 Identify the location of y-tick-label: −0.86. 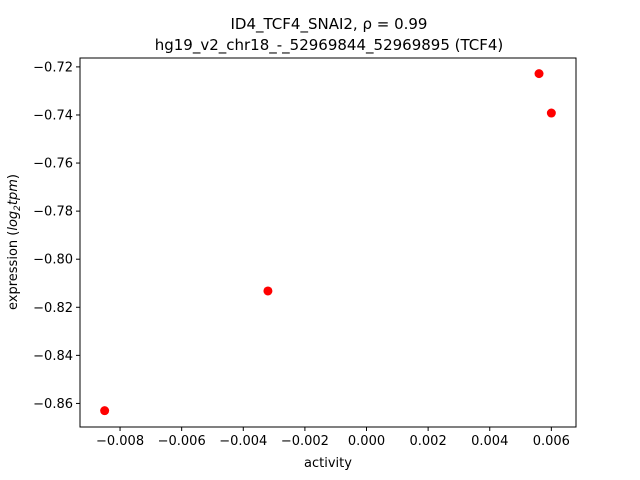
(53, 404).